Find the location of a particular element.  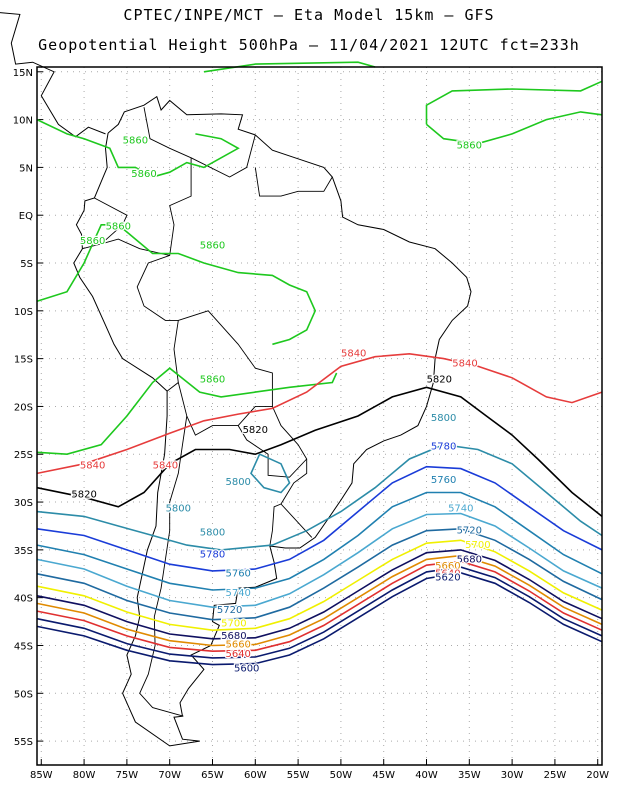

x-tick-label: 50W is located at coordinates (341, 775).